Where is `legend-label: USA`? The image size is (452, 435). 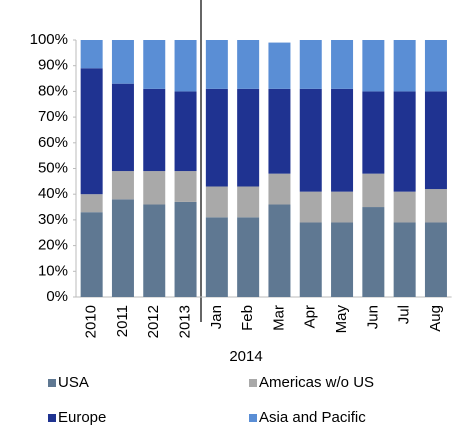 legend-label: USA is located at coordinates (73, 382).